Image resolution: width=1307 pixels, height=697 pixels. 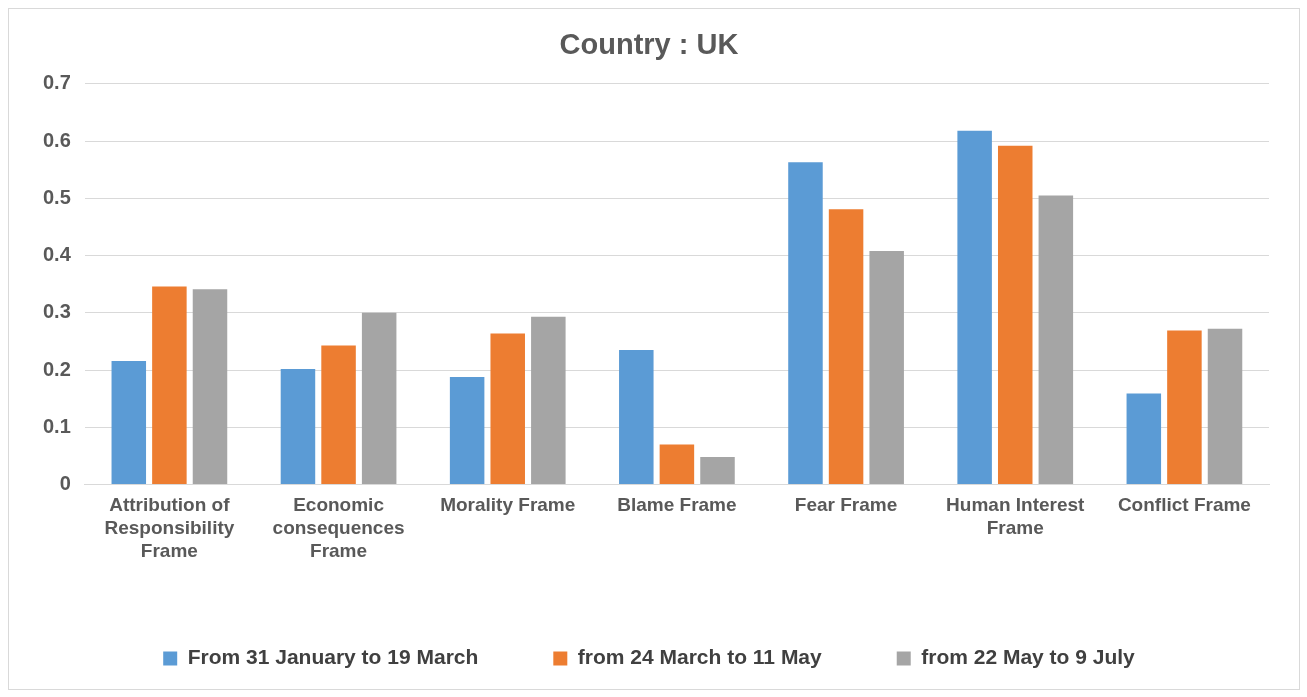 What do you see at coordinates (169, 527) in the screenshot?
I see `x-tick-label: Attribution of Responsibility Frame` at bounding box center [169, 527].